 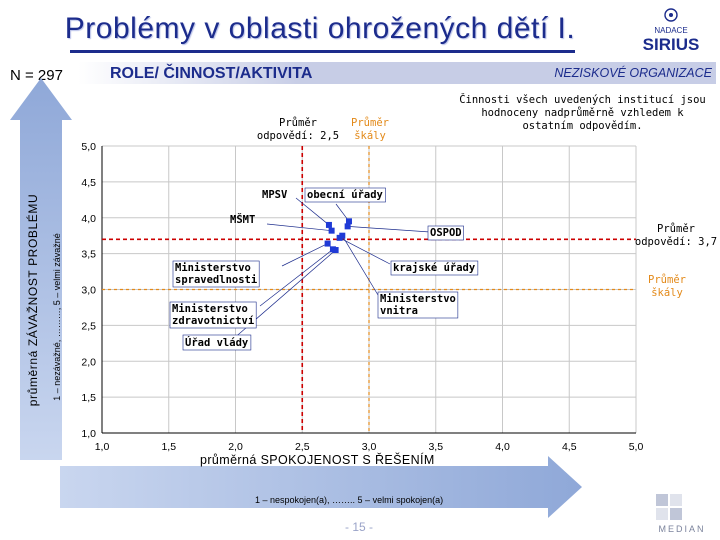 What do you see at coordinates (88, 362) in the screenshot?
I see `y-tick-label: 2,0` at bounding box center [88, 362].